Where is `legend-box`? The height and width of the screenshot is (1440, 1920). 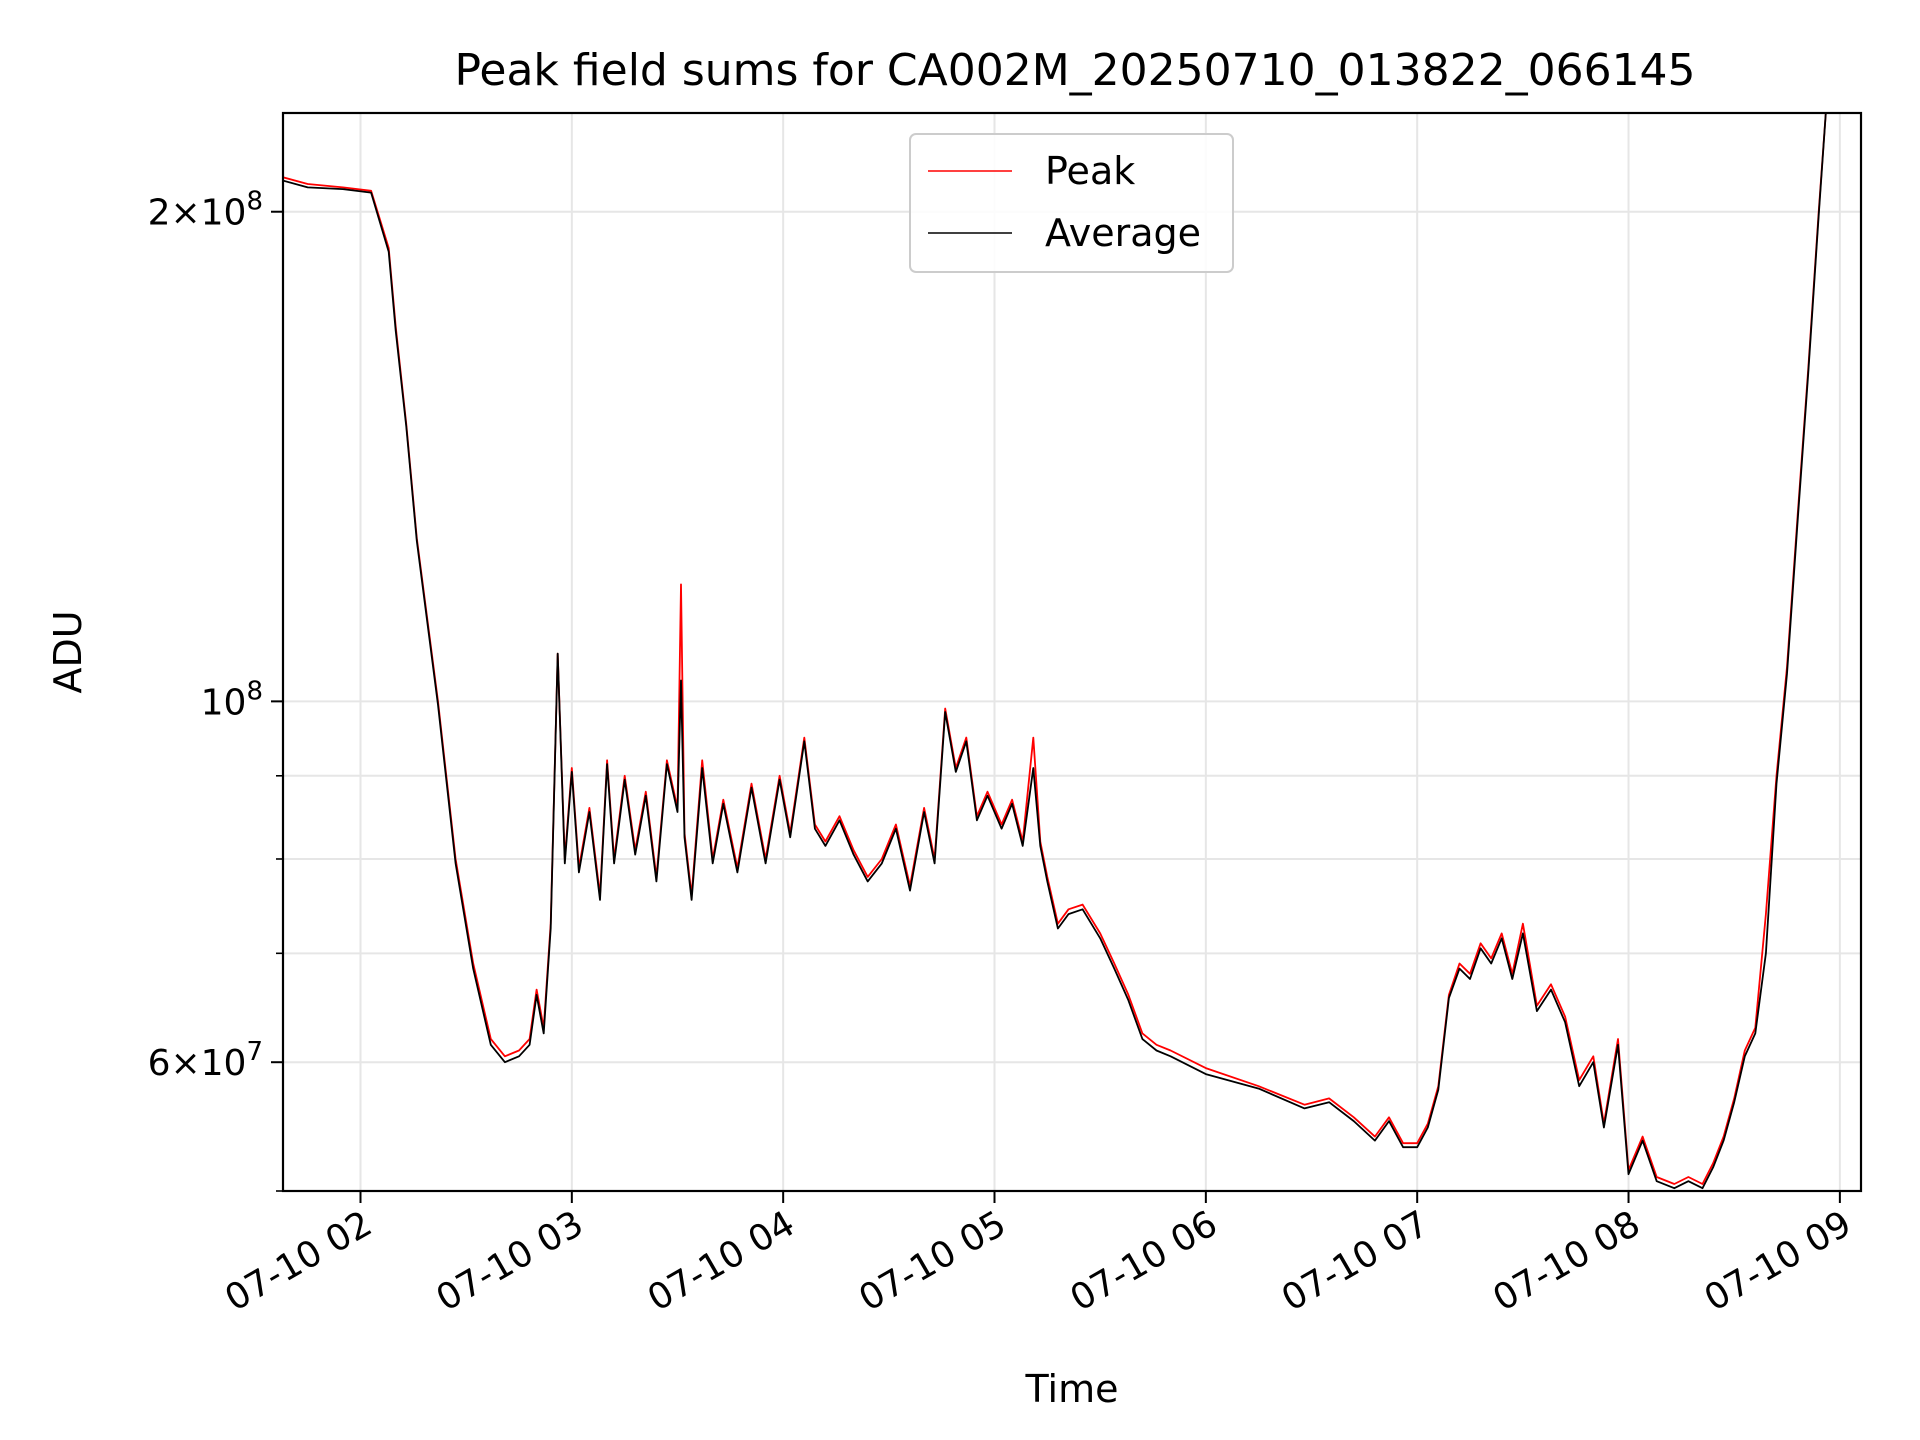
legend-box is located at coordinates (1071, 203).